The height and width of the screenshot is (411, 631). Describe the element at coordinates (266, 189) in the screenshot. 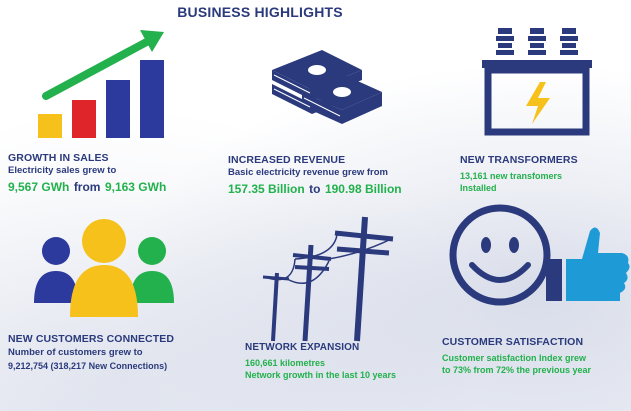

I see `revenue-value-old: 157.35 Billion` at that location.